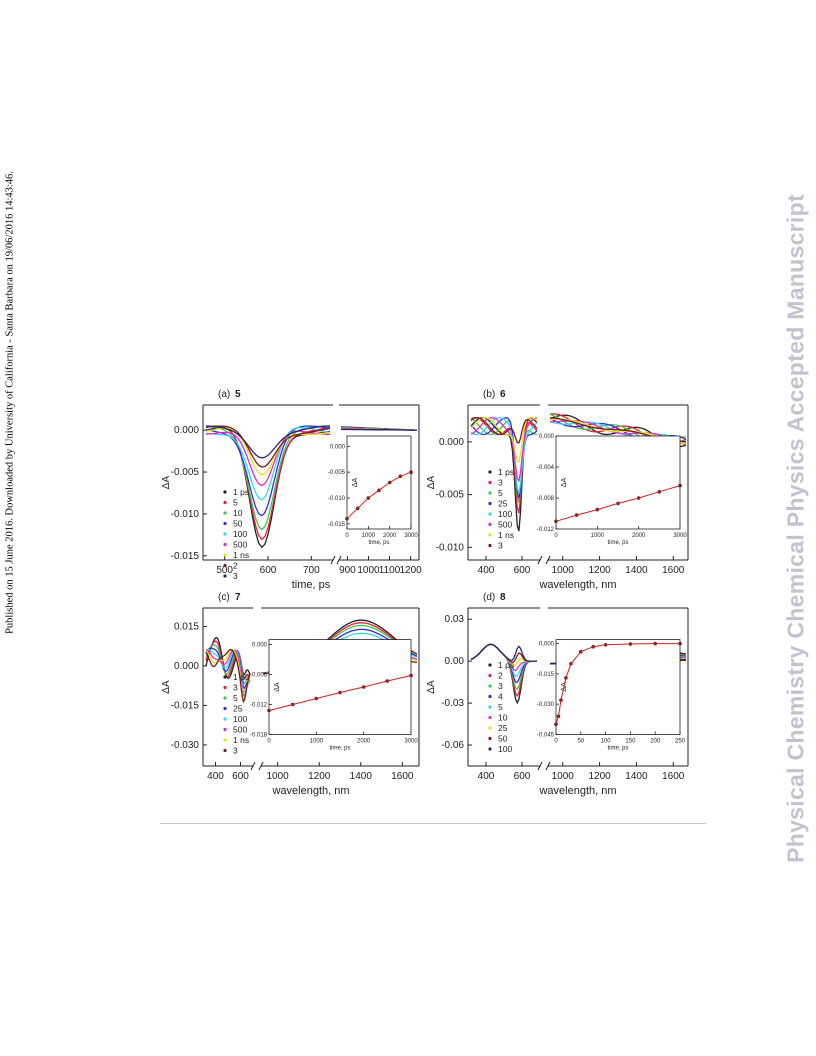 The image size is (816, 1056). Describe the element at coordinates (639, 536) in the screenshot. I see `p2-inset-x-tick-label: 2000` at that location.